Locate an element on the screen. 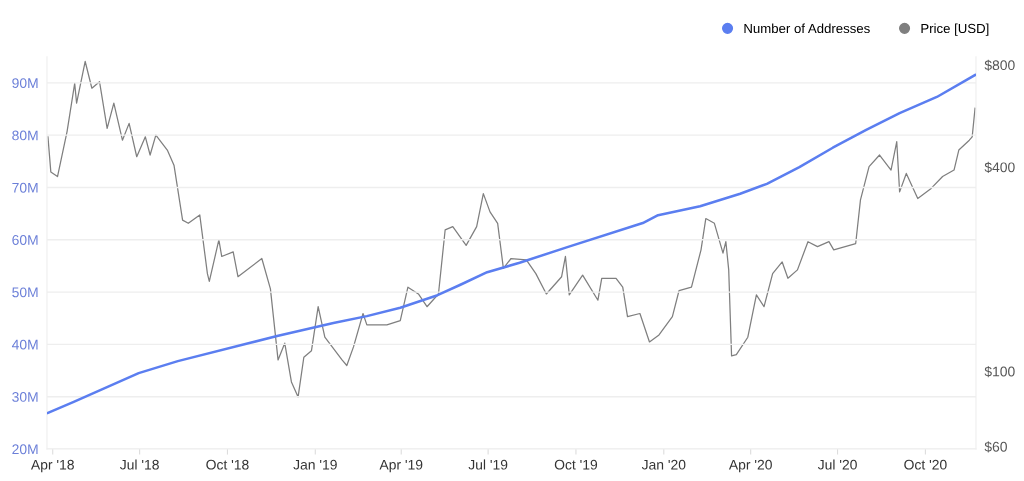  y2-tick-label: $100 is located at coordinates (999, 372).